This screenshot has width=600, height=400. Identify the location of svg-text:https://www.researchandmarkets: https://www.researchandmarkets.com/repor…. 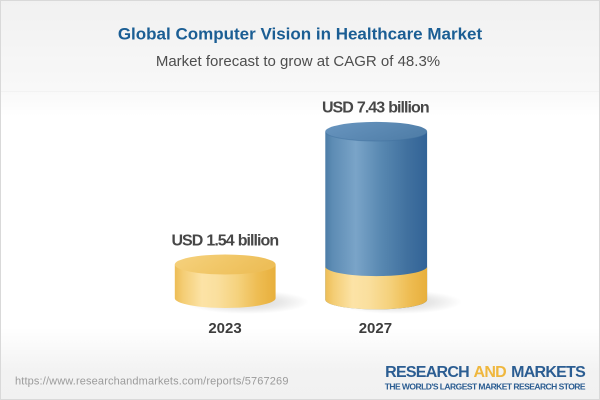
(152, 382).